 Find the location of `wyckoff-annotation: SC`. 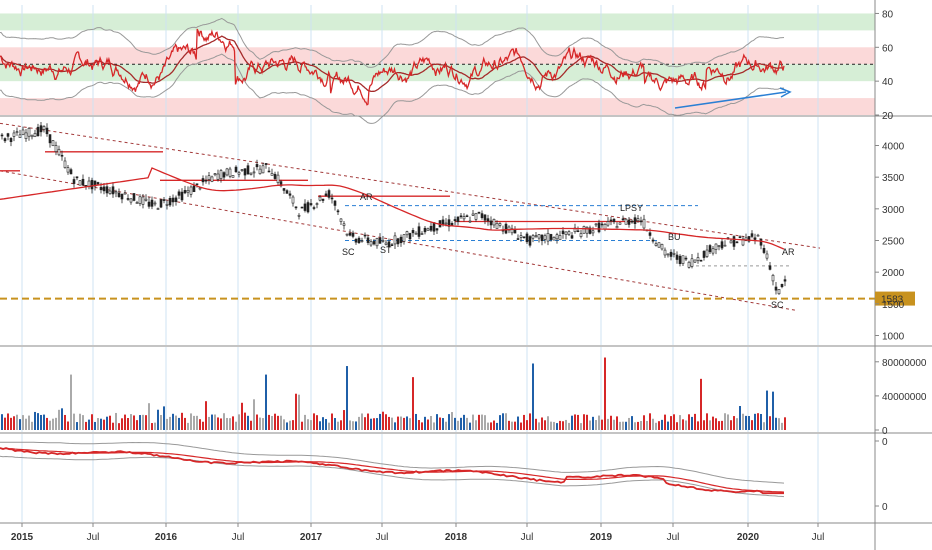

wyckoff-annotation: SC is located at coordinates (777, 305).